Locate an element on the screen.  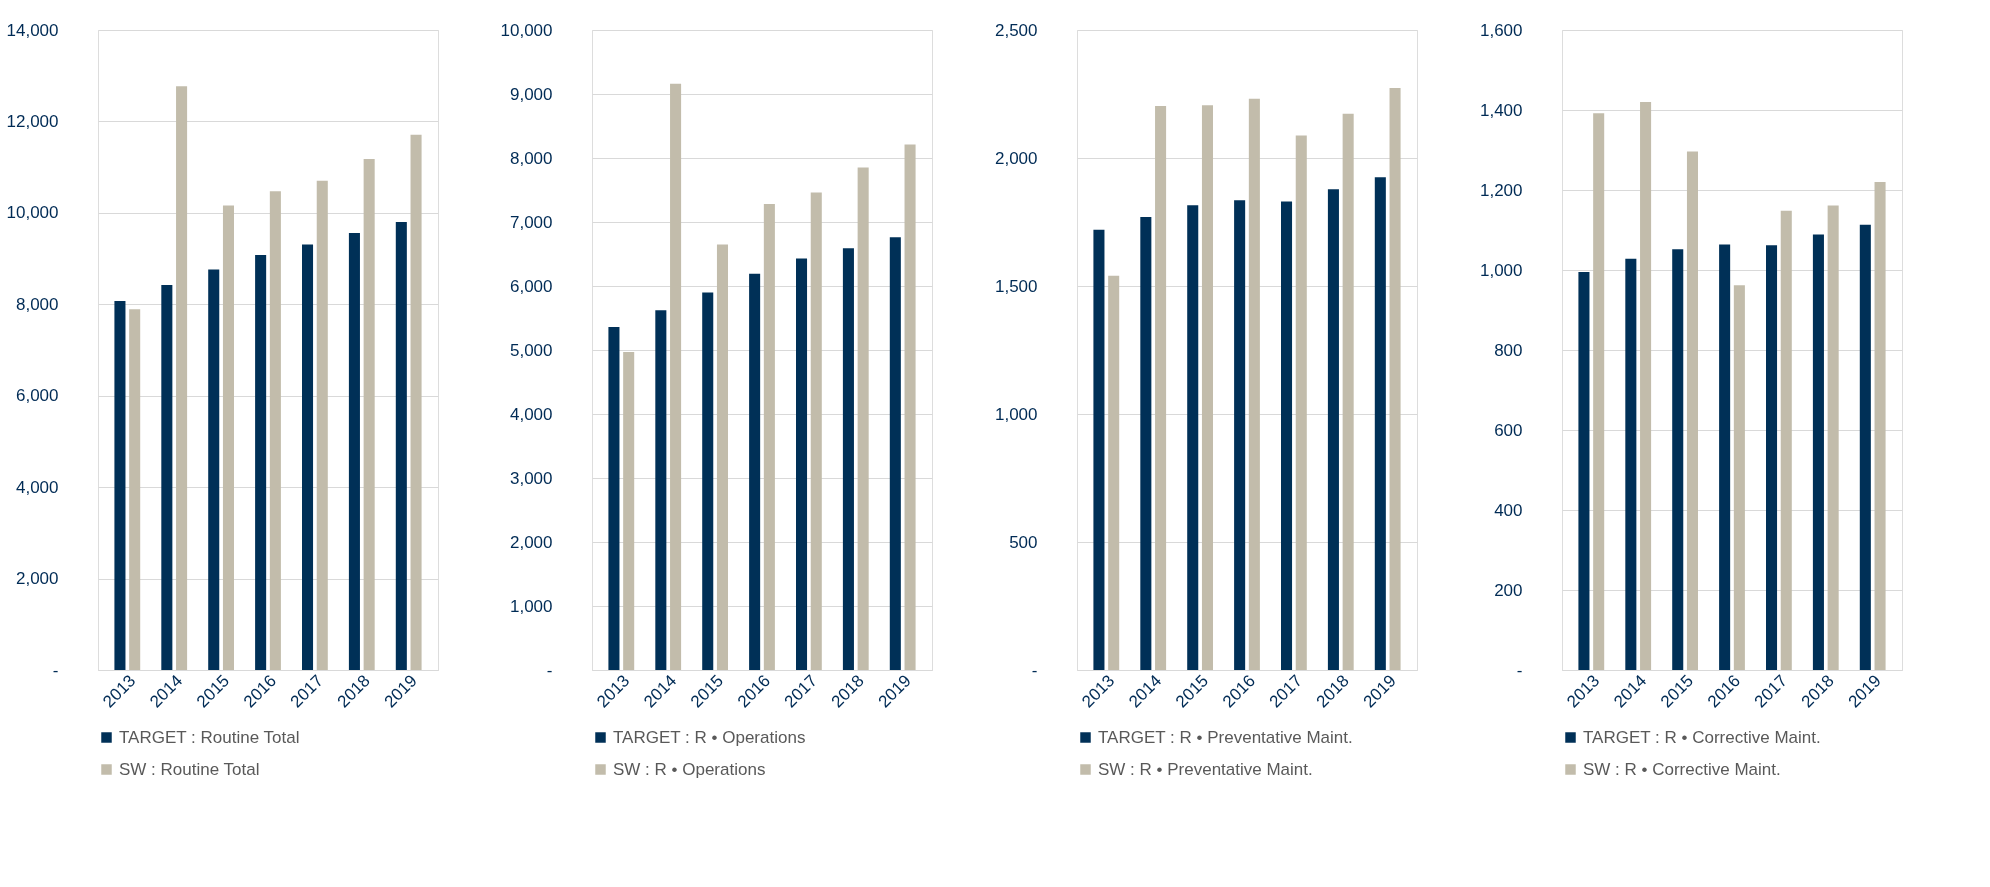
legend-label: TARGET : Routine Total is located at coordinates (209, 737).